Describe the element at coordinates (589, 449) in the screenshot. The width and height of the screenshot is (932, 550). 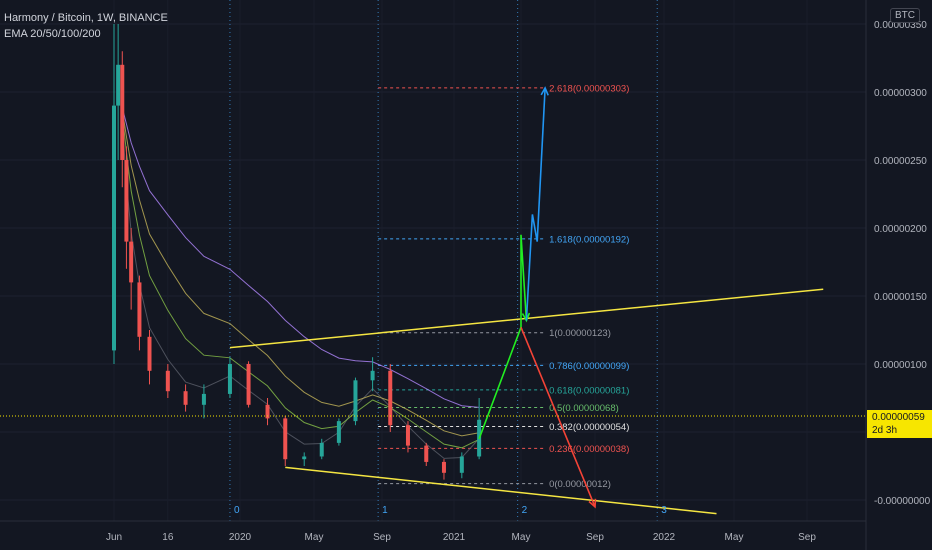
I see `fib-level-label: 0.236(0.00000038)` at that location.